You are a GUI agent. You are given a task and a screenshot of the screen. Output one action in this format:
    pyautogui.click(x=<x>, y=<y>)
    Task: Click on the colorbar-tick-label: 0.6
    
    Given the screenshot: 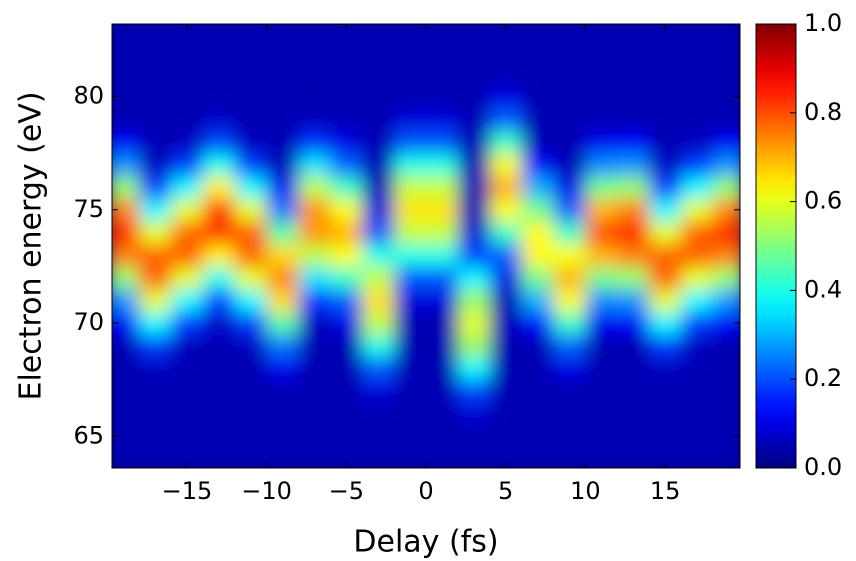 What is the action you would take?
    pyautogui.click(x=823, y=201)
    